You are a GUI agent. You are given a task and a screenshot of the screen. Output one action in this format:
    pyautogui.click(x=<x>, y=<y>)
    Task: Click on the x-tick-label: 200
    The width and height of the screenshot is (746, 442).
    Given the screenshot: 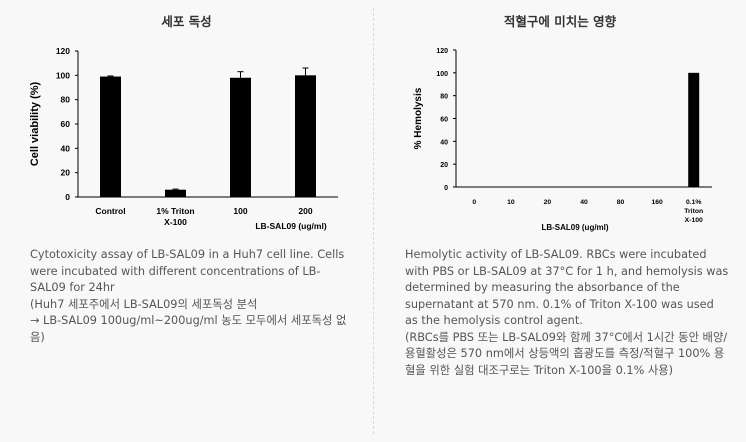 What is the action you would take?
    pyautogui.click(x=305, y=211)
    